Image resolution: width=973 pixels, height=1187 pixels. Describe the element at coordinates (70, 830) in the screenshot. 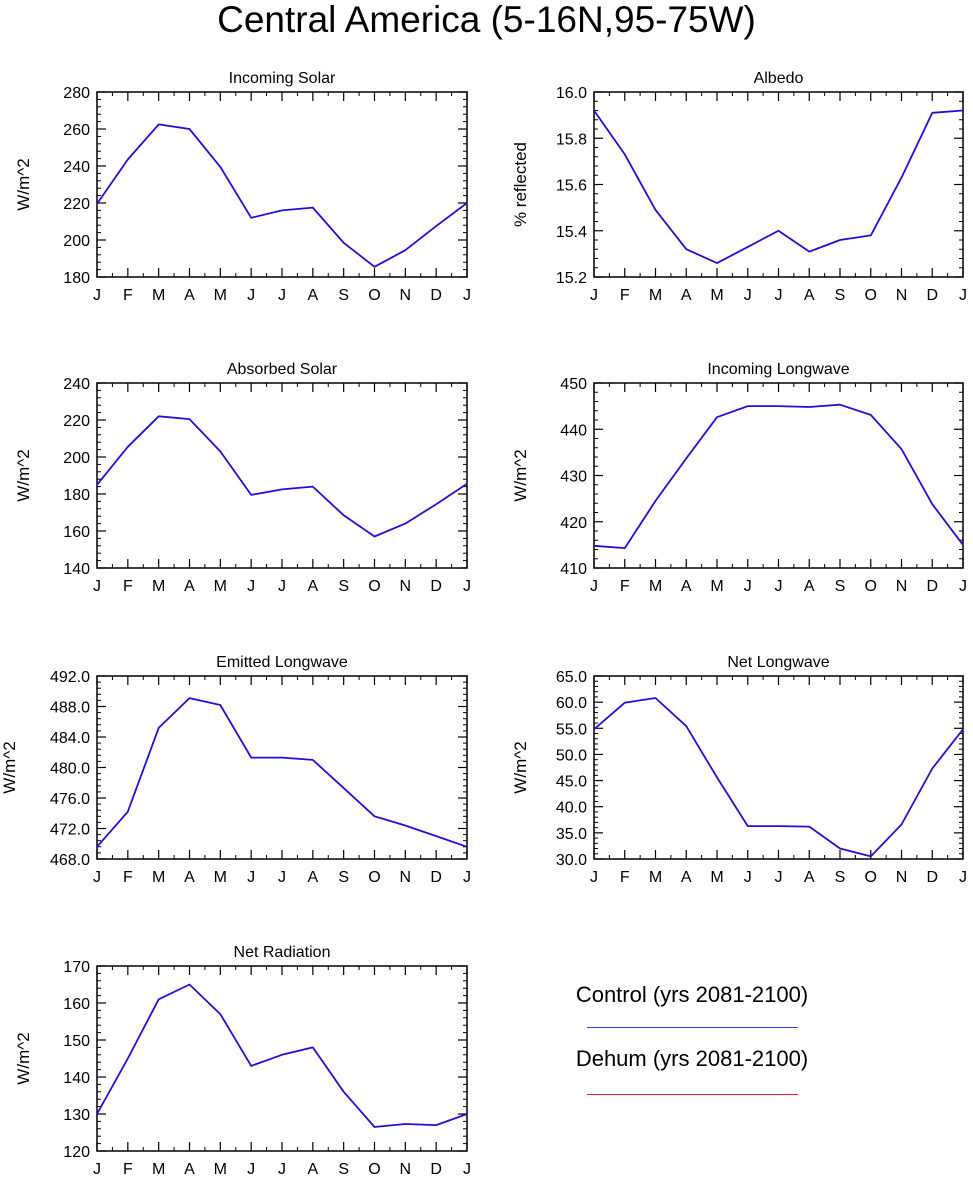

I see `y-tick-label: 472.0` at that location.